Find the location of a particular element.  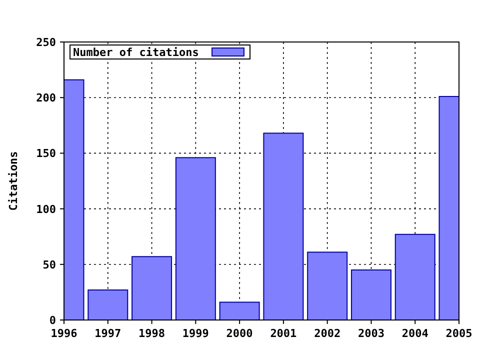

x-tick-label: 2005 is located at coordinates (459, 333).